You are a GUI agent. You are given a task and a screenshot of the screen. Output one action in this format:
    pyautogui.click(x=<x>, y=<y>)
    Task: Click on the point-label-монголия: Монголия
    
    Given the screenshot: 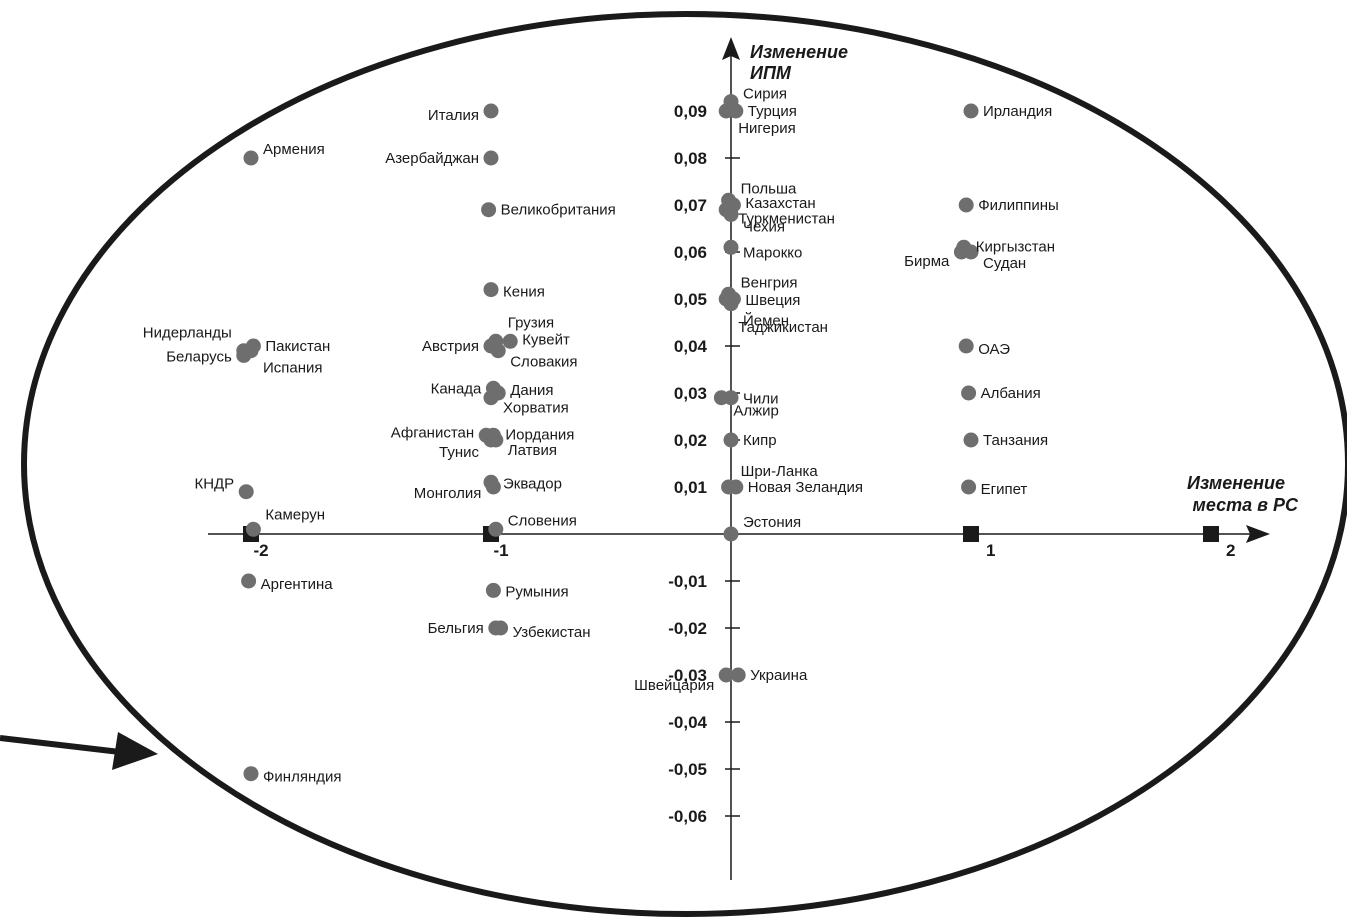 What is the action you would take?
    pyautogui.click(x=448, y=493)
    